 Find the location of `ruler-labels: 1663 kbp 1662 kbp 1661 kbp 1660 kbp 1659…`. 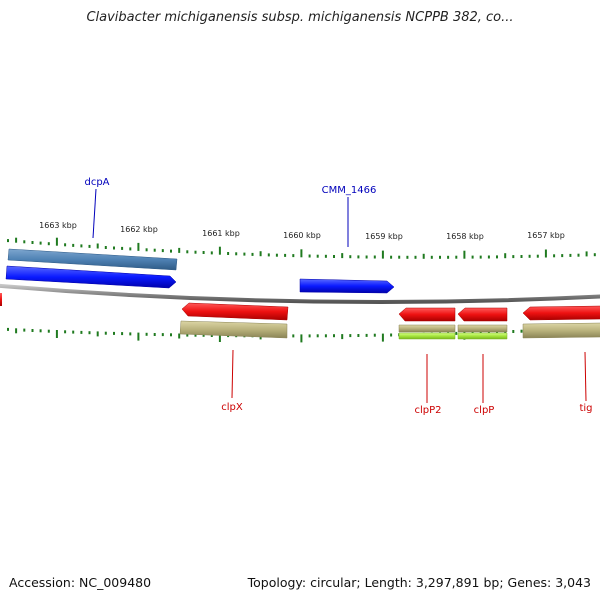

ruler-labels: 1663 kbp 1662 kbp 1661 kbp 1660 kbp 1659… is located at coordinates (302, 231).